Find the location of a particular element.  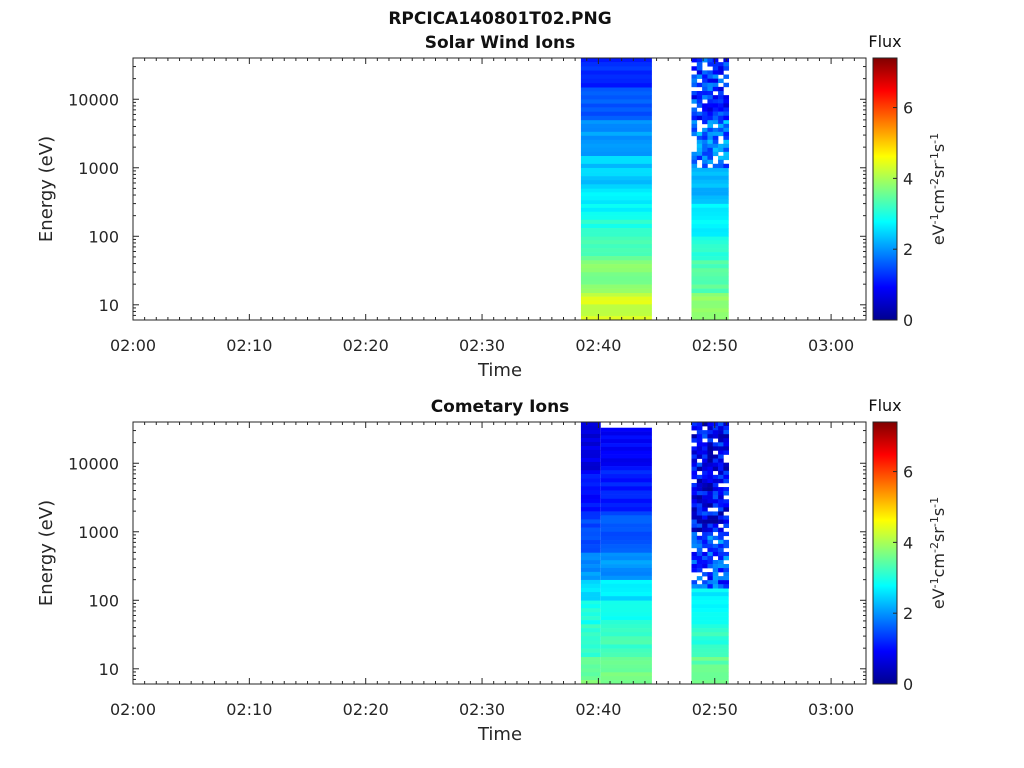

x-tick-label: 02:30 is located at coordinates (482, 709).